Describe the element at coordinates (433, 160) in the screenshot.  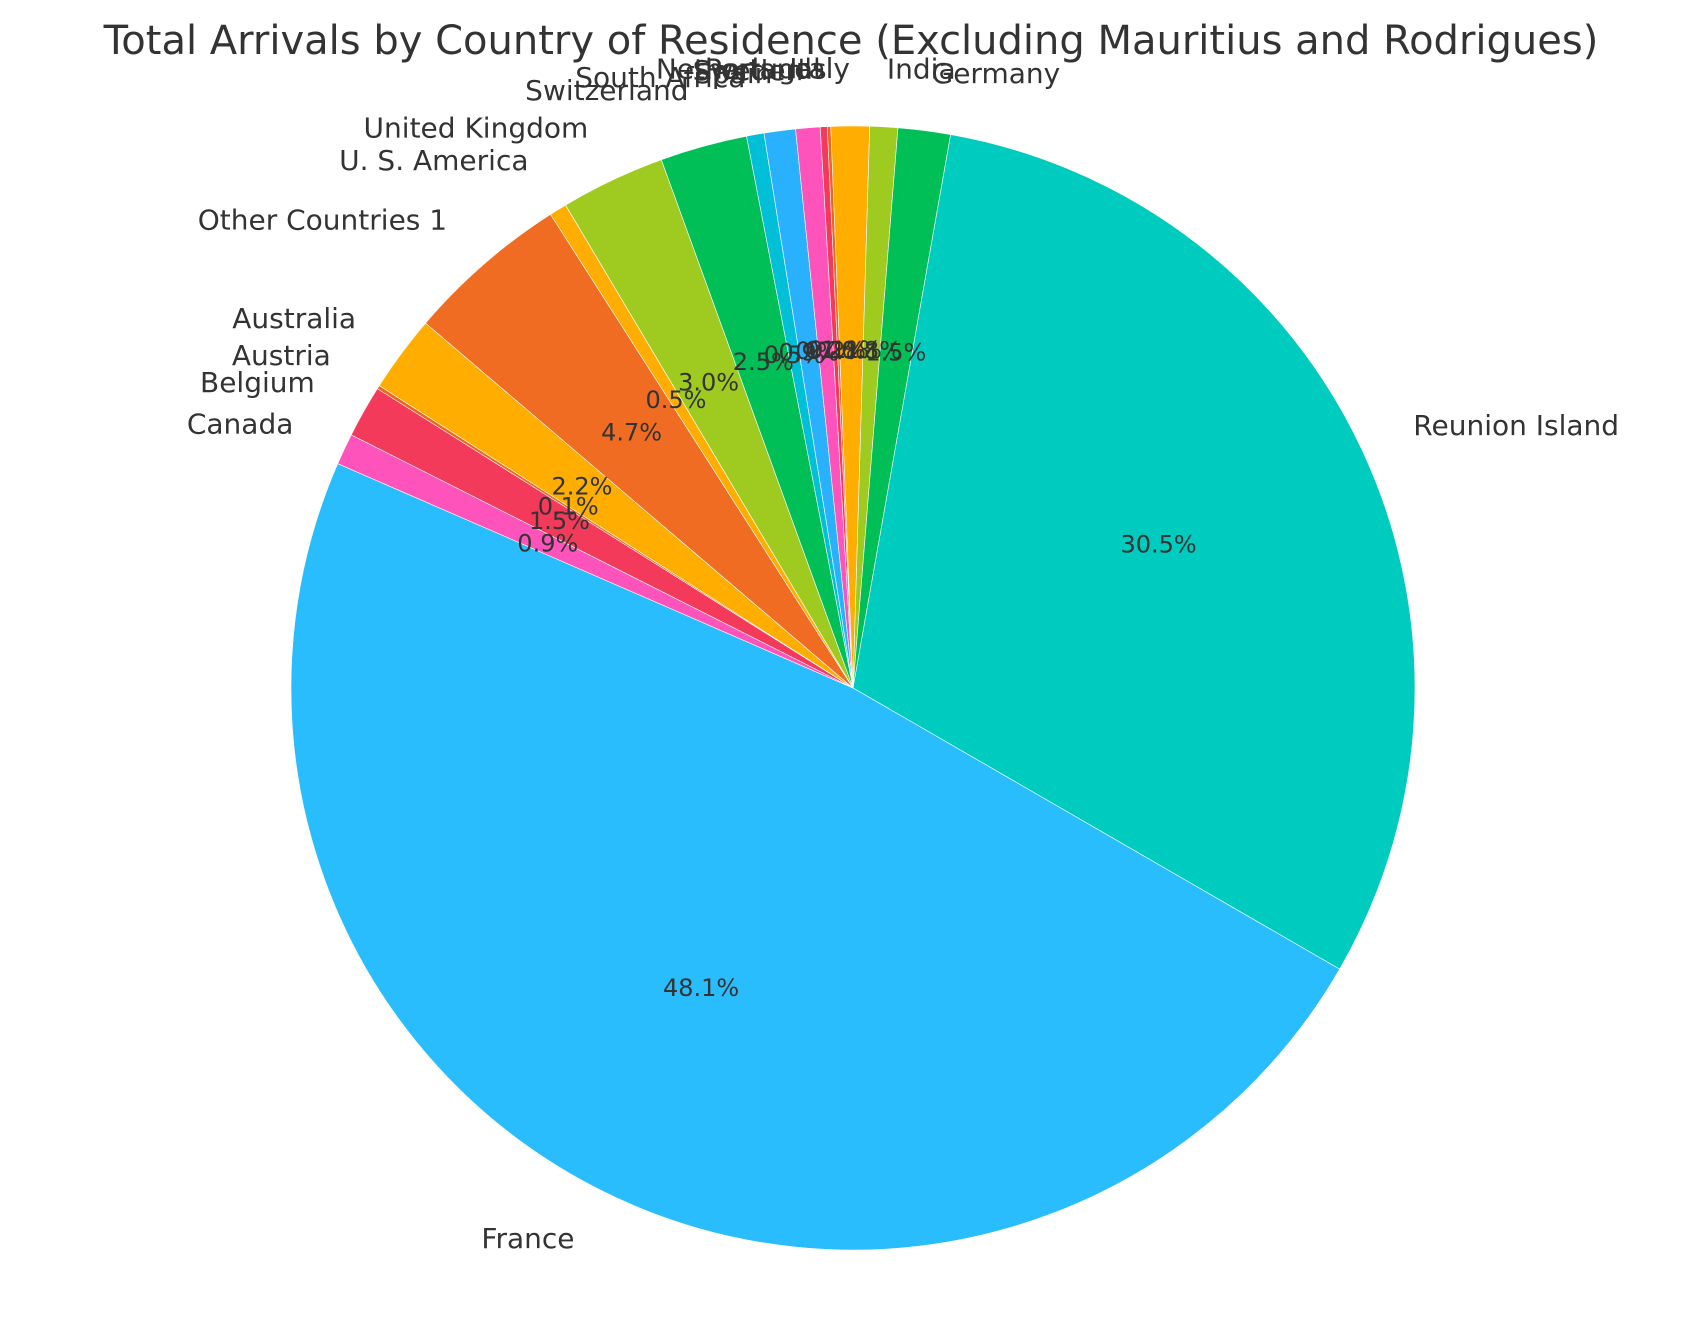
I see `slice-label-u-s-america: U. S. America` at that location.